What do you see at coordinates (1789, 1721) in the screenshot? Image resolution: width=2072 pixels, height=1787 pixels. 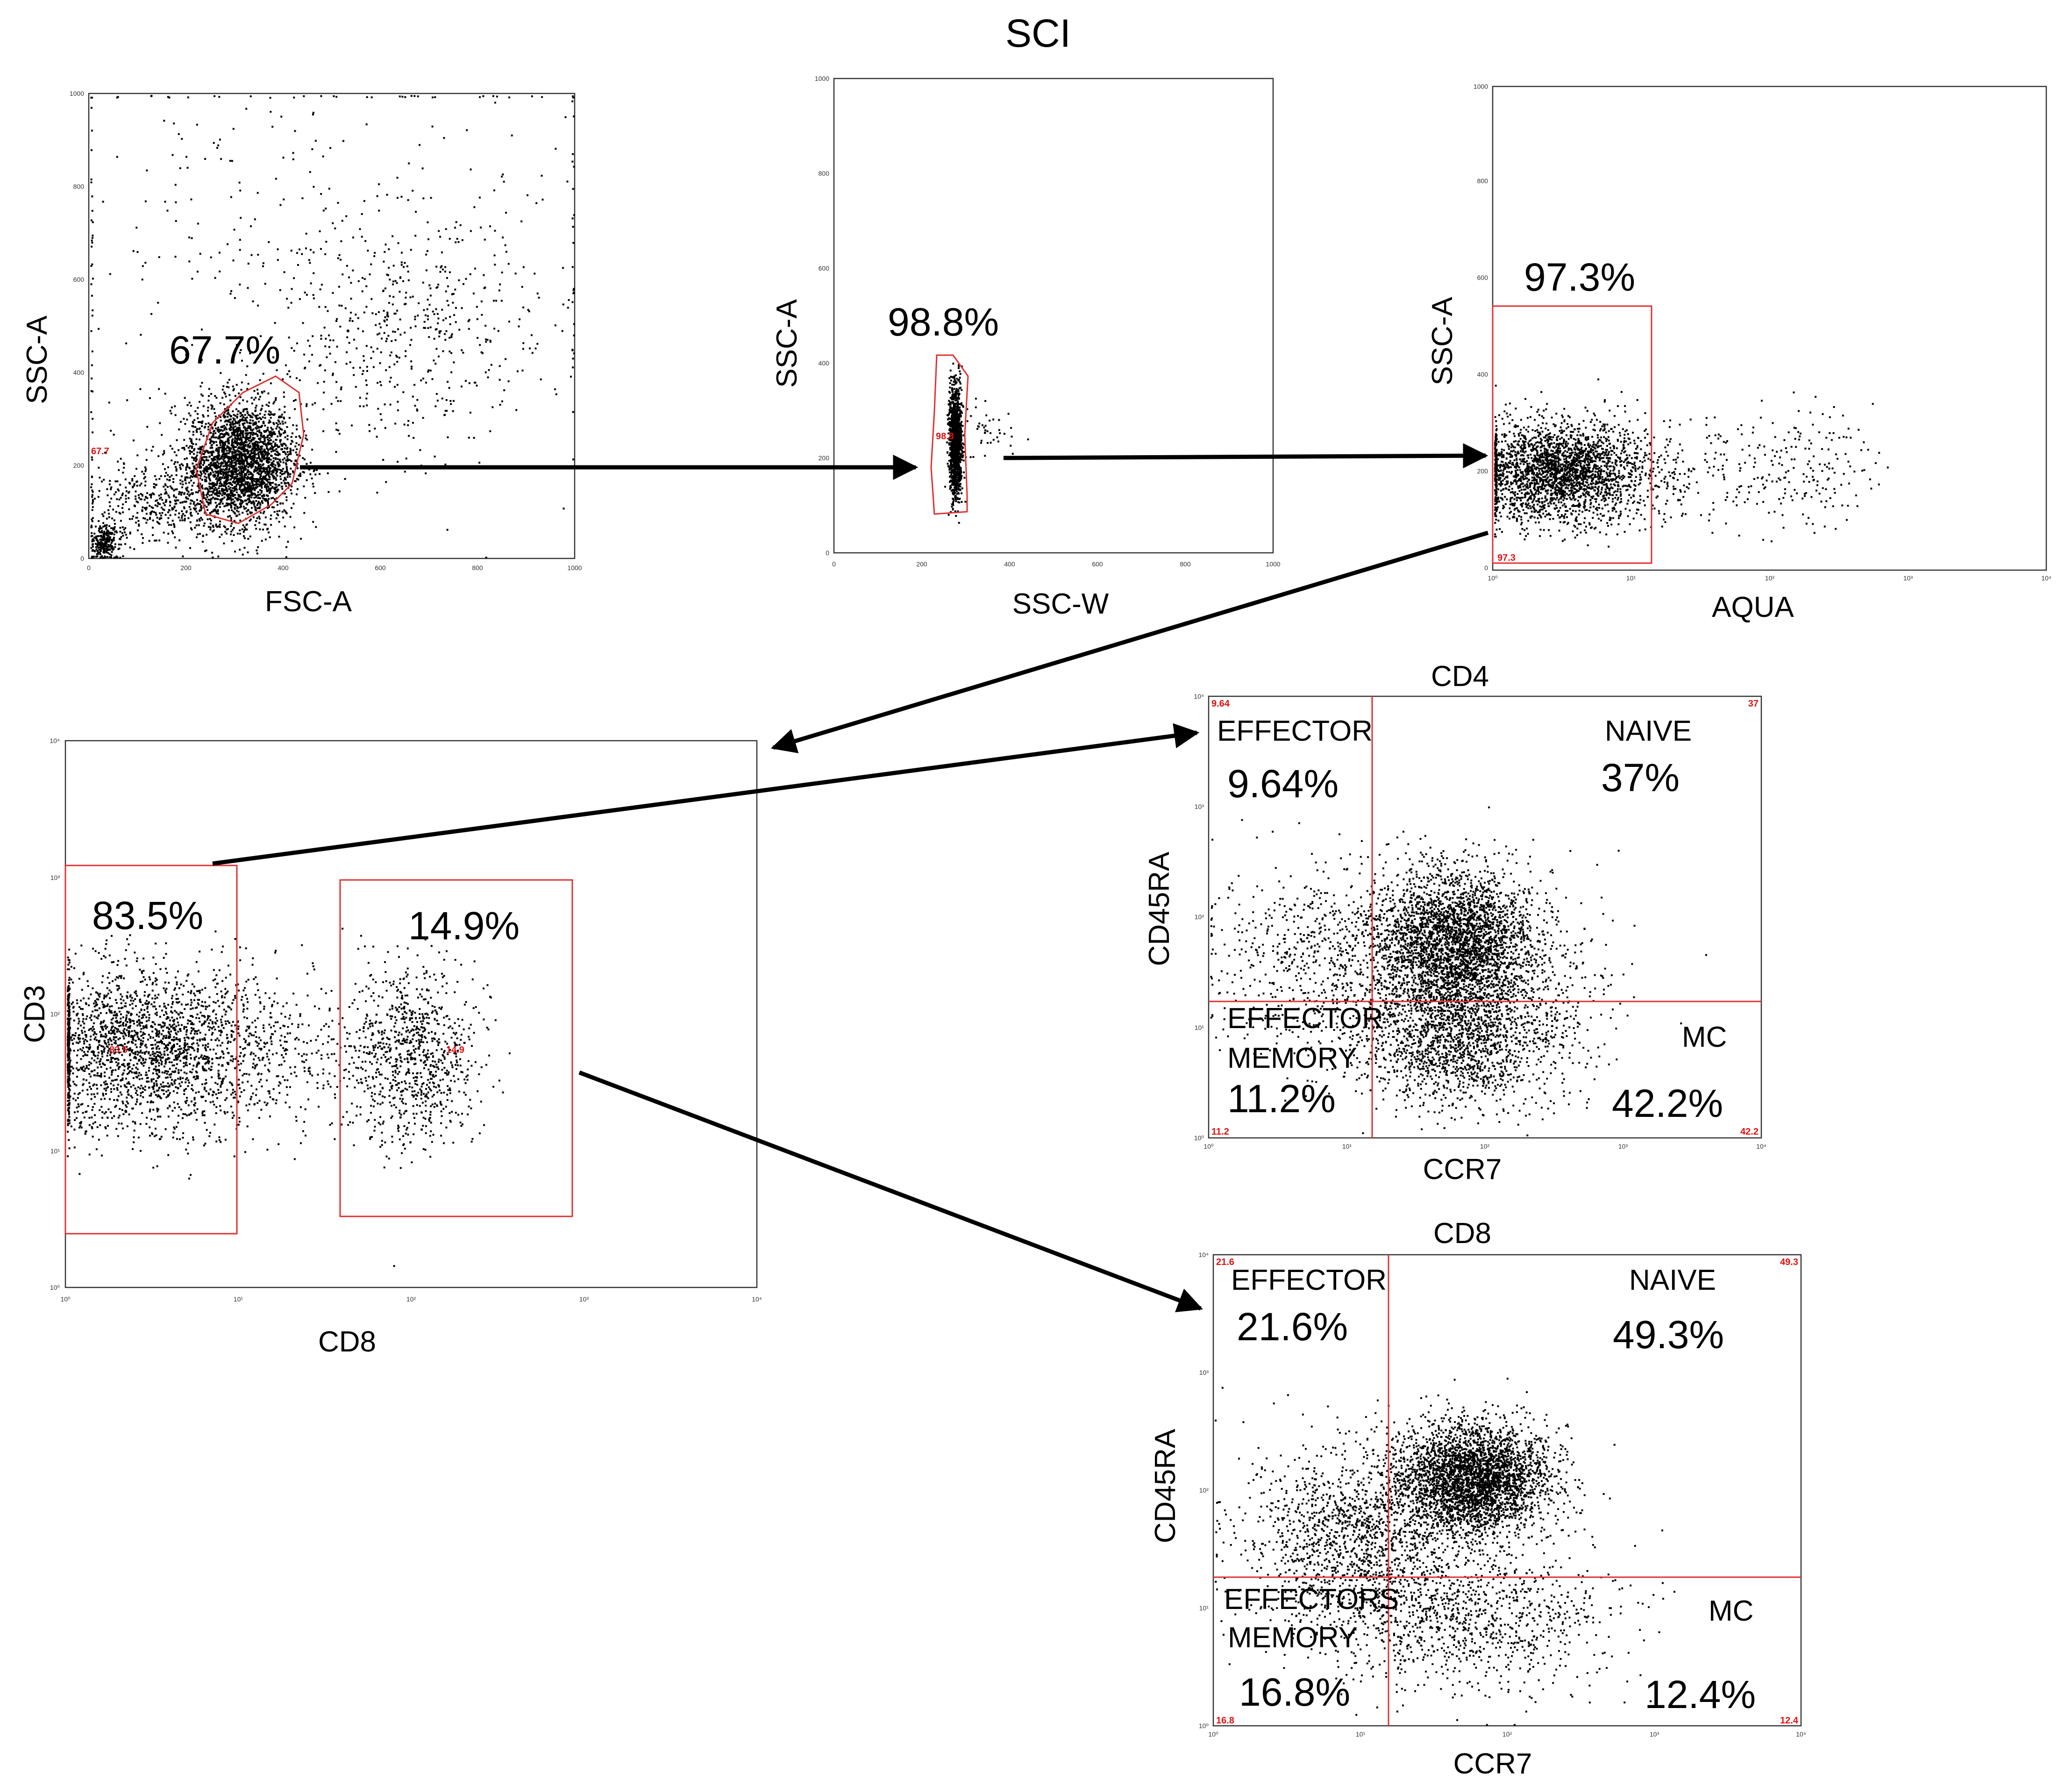 I see `quadrant-corner-value: 12.4` at bounding box center [1789, 1721].